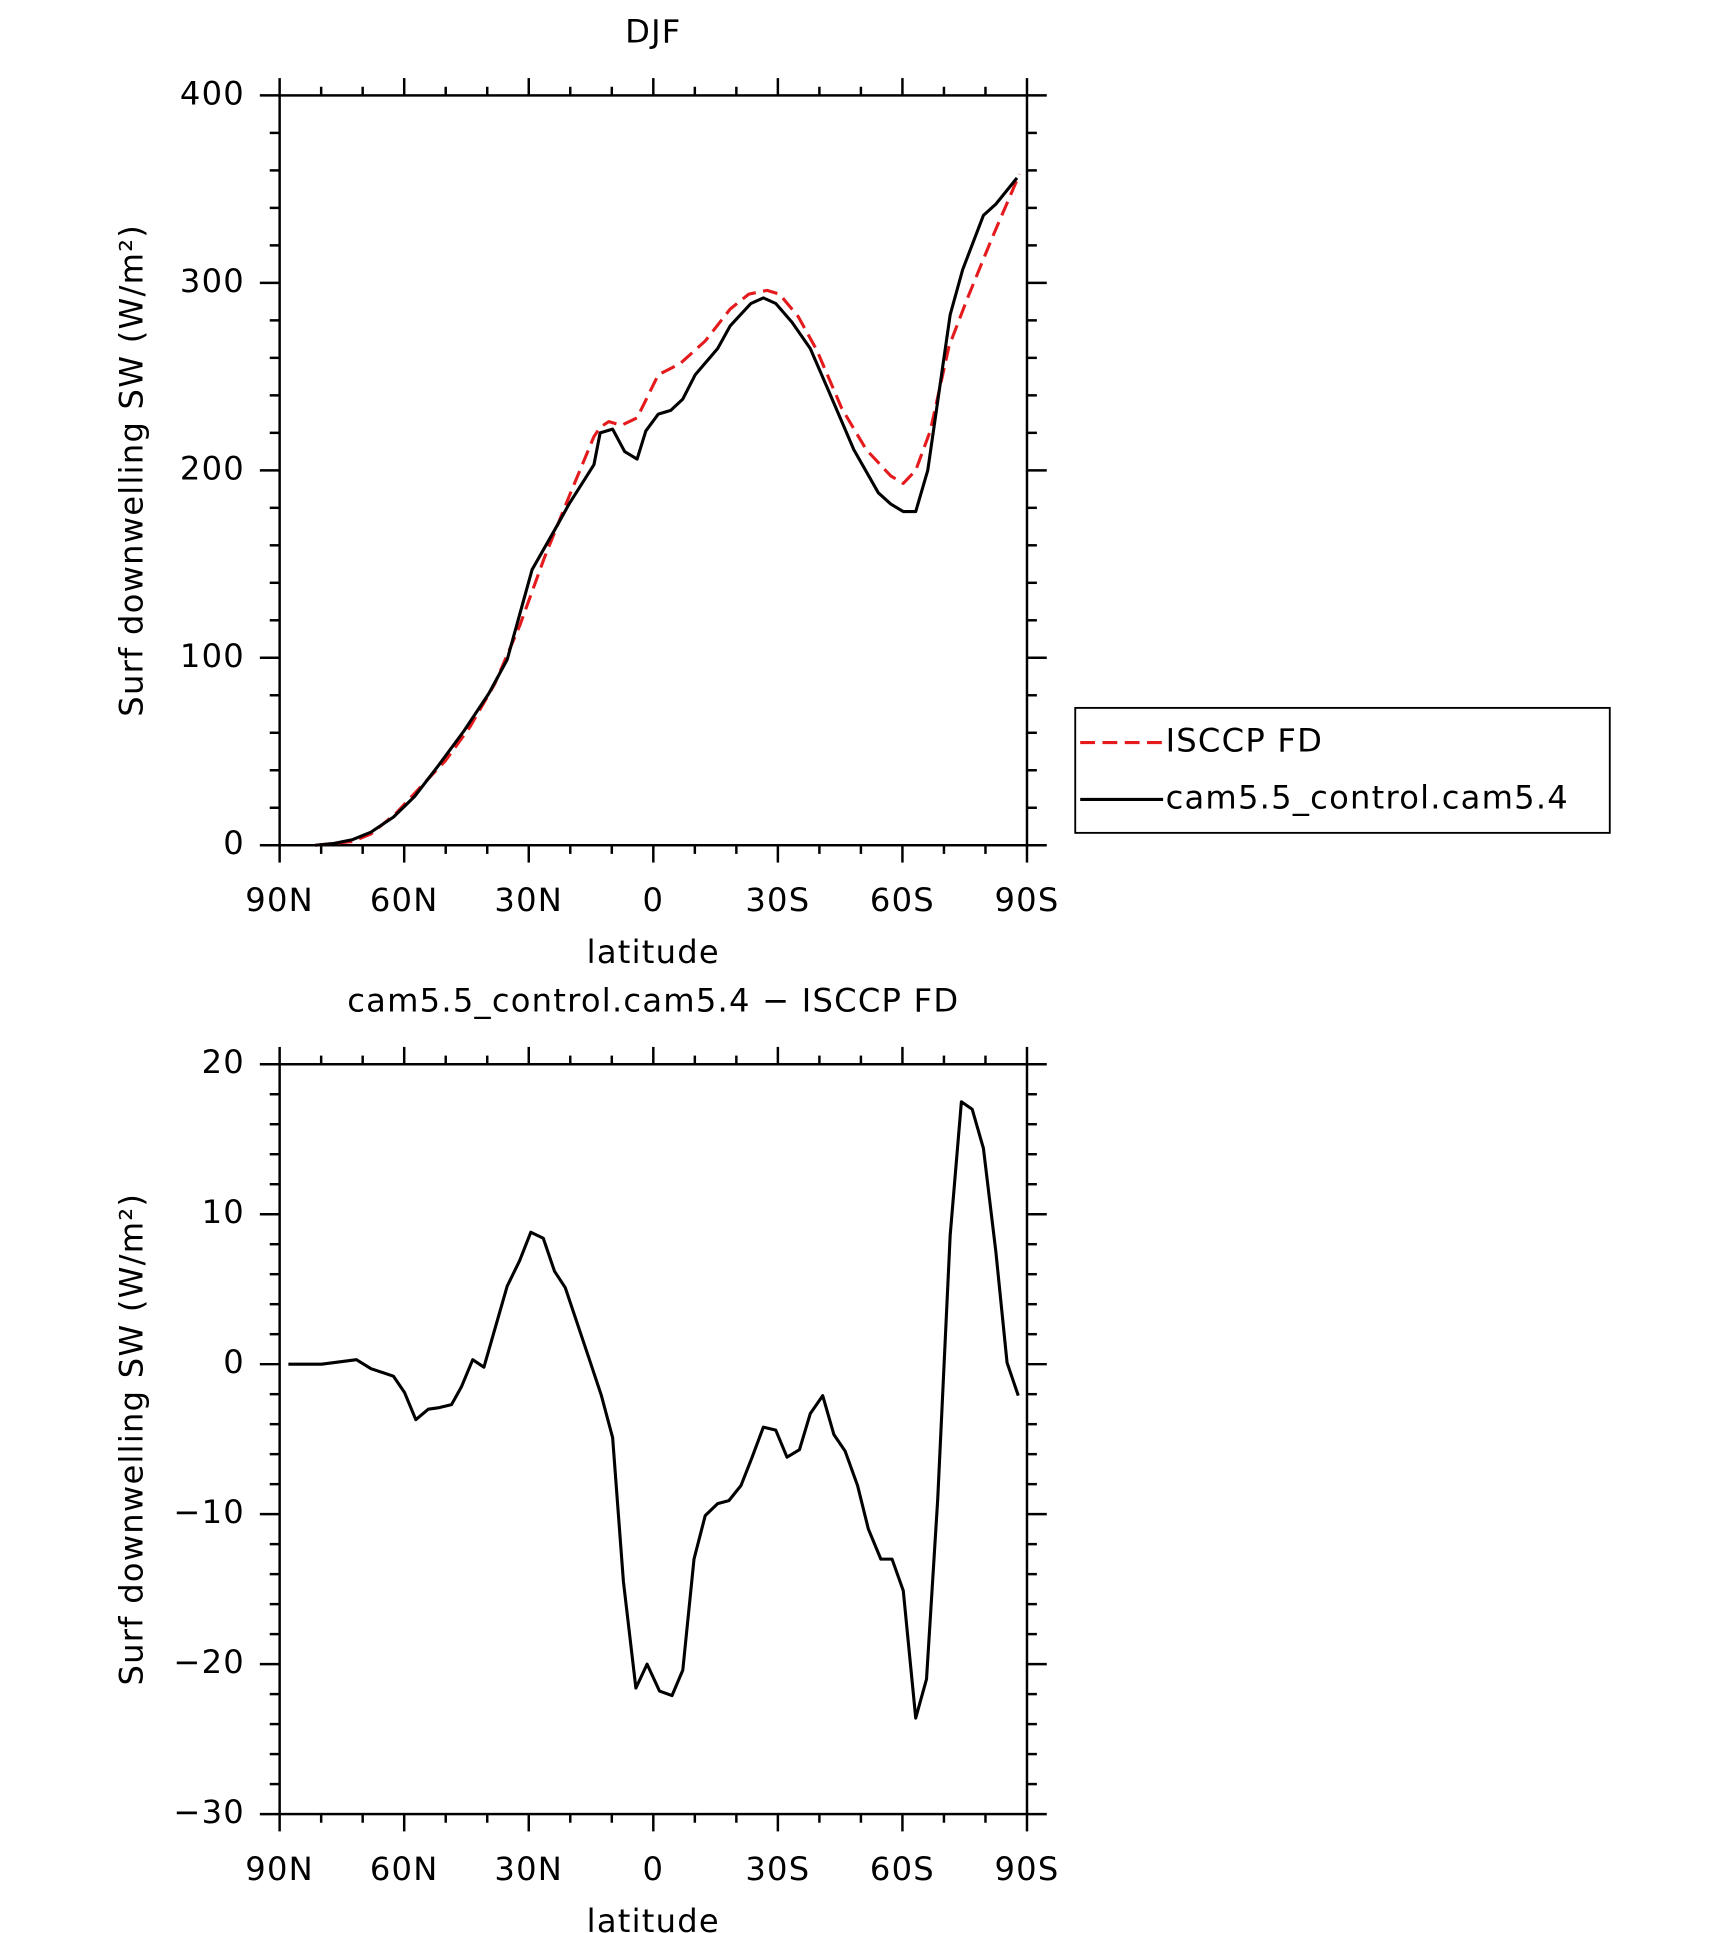  I want to click on y-tick-label: −10, so click(209, 1512).